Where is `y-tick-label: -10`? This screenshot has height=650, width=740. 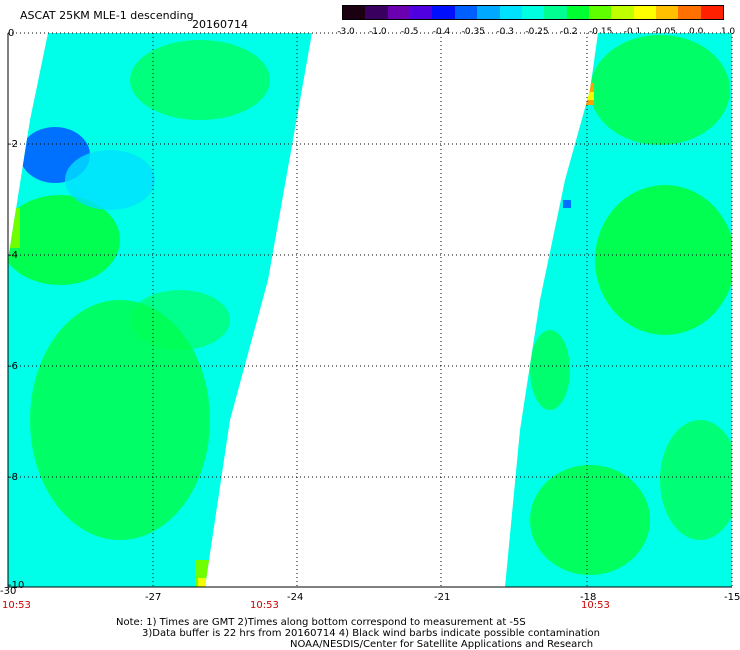
y-tick-label: -10 is located at coordinates (16, 585).